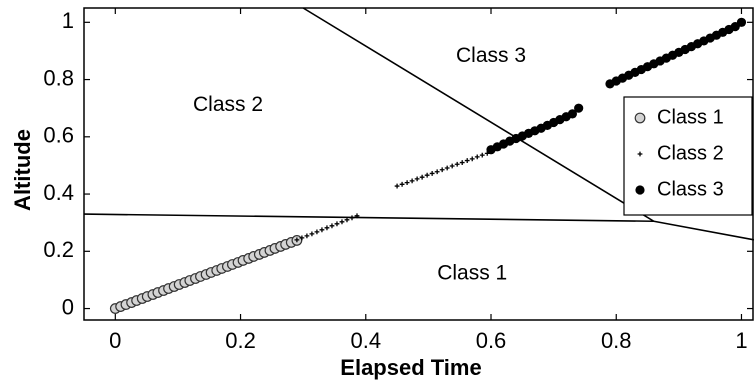  I want to click on legend-item-1: Class 1, so click(679, 117).